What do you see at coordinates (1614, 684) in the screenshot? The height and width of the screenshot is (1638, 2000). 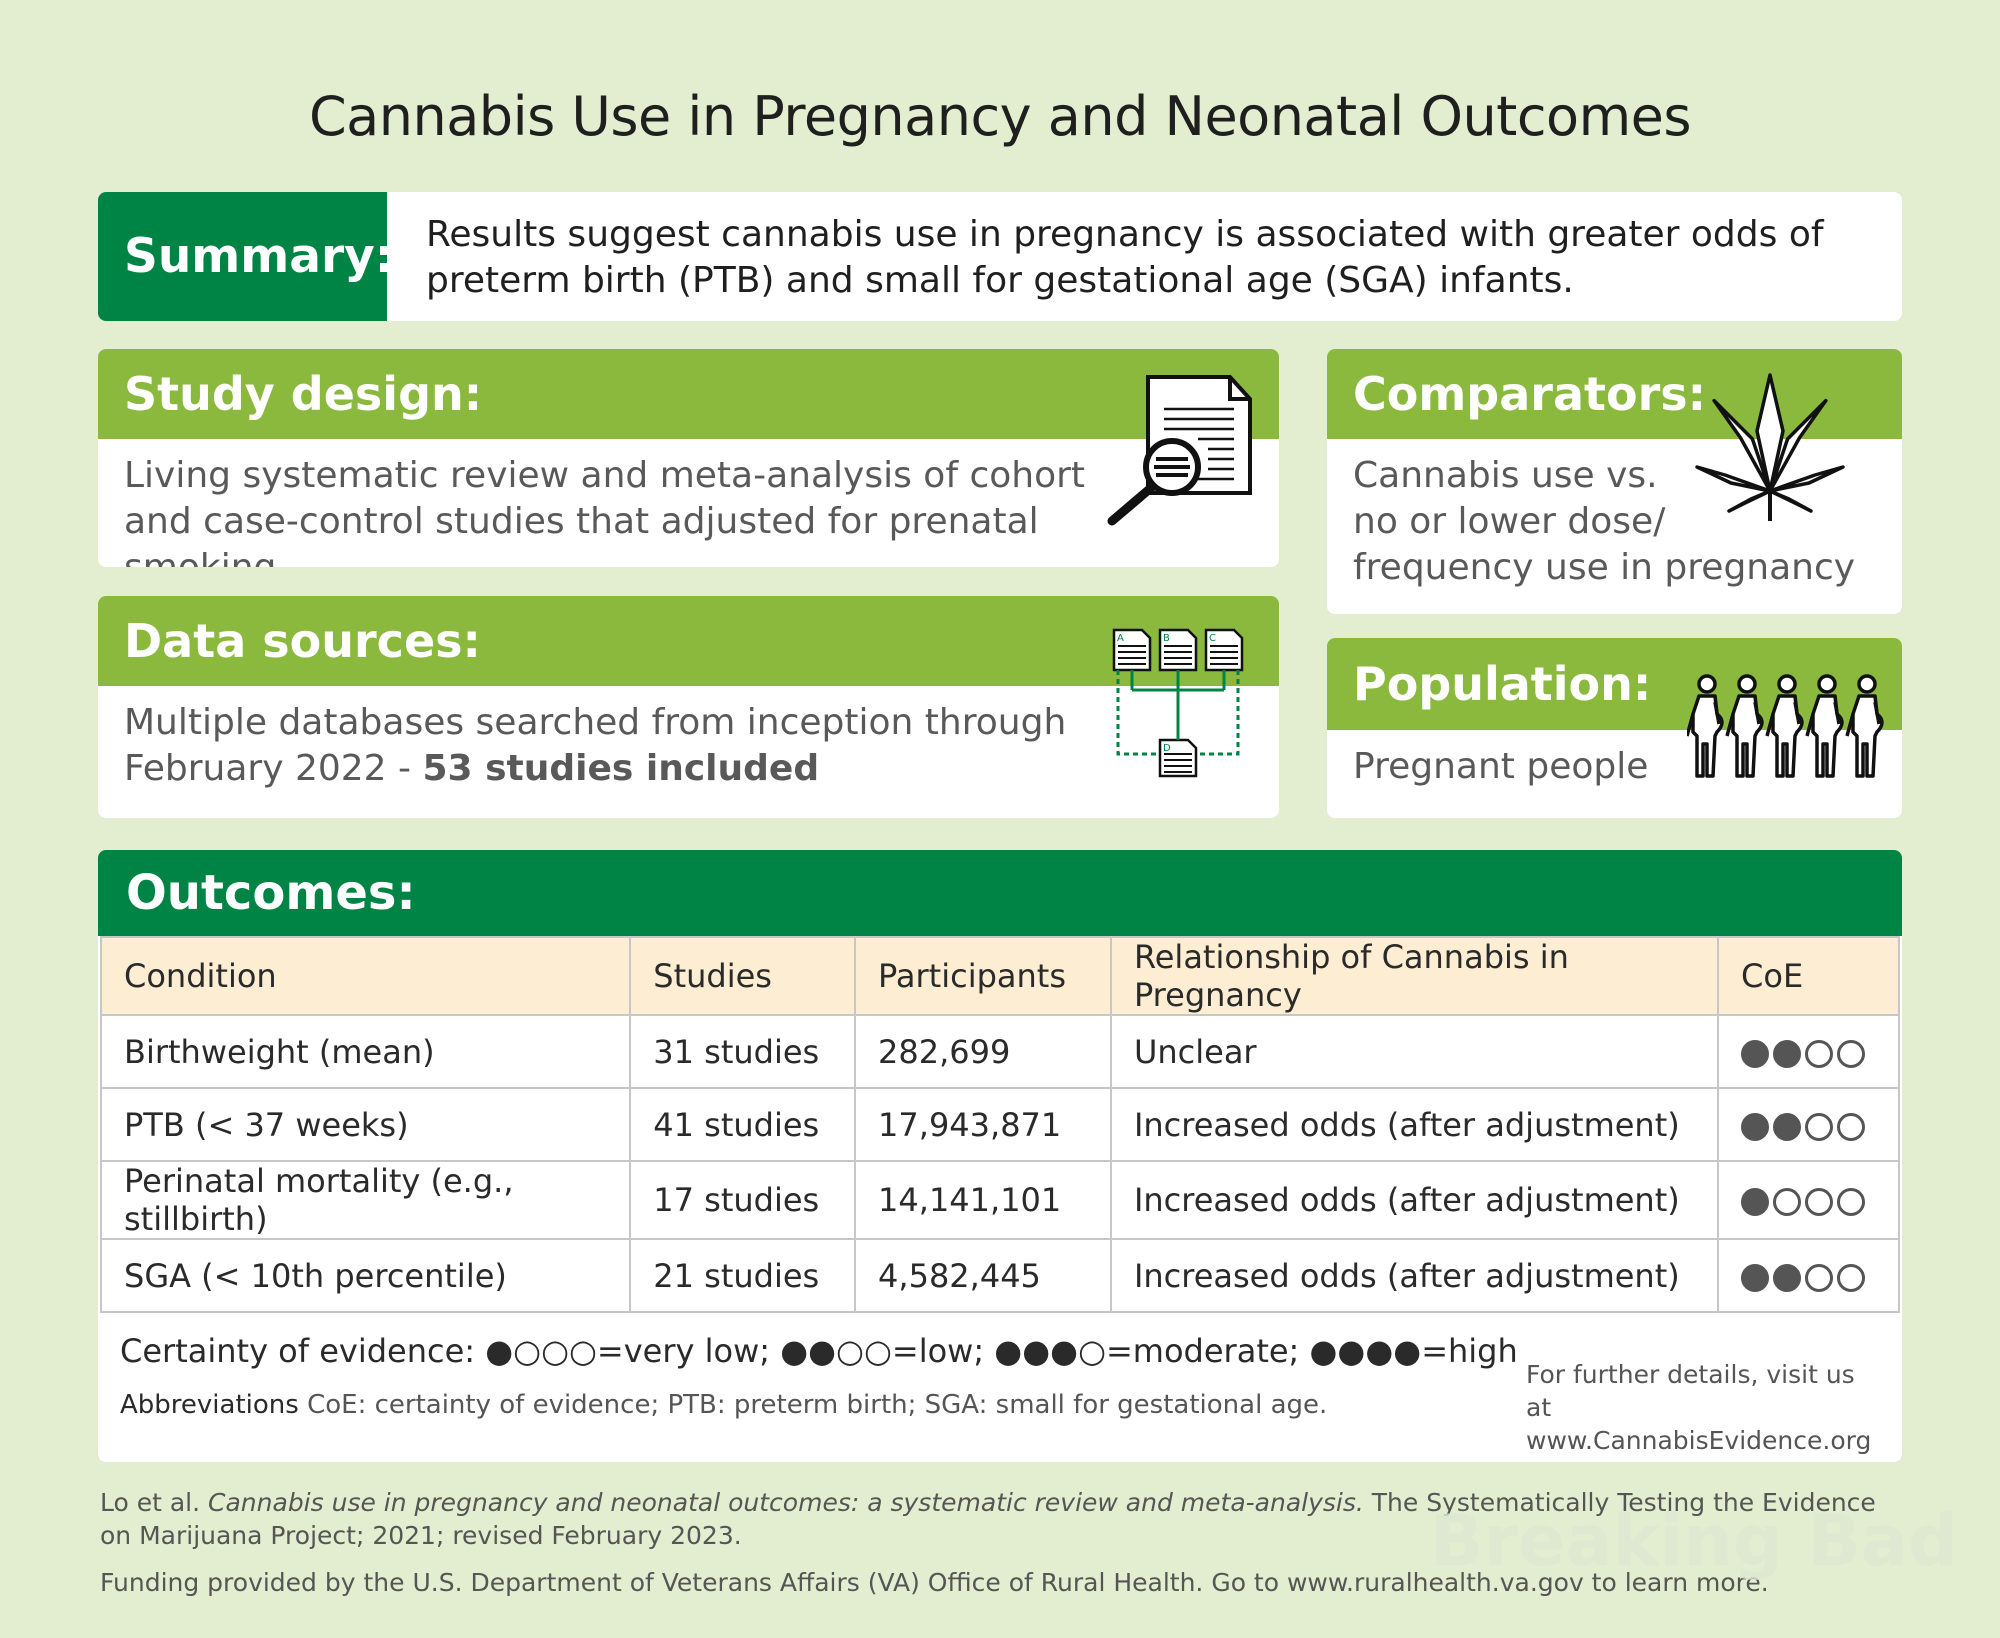 I see `population-header: Population:` at bounding box center [1614, 684].